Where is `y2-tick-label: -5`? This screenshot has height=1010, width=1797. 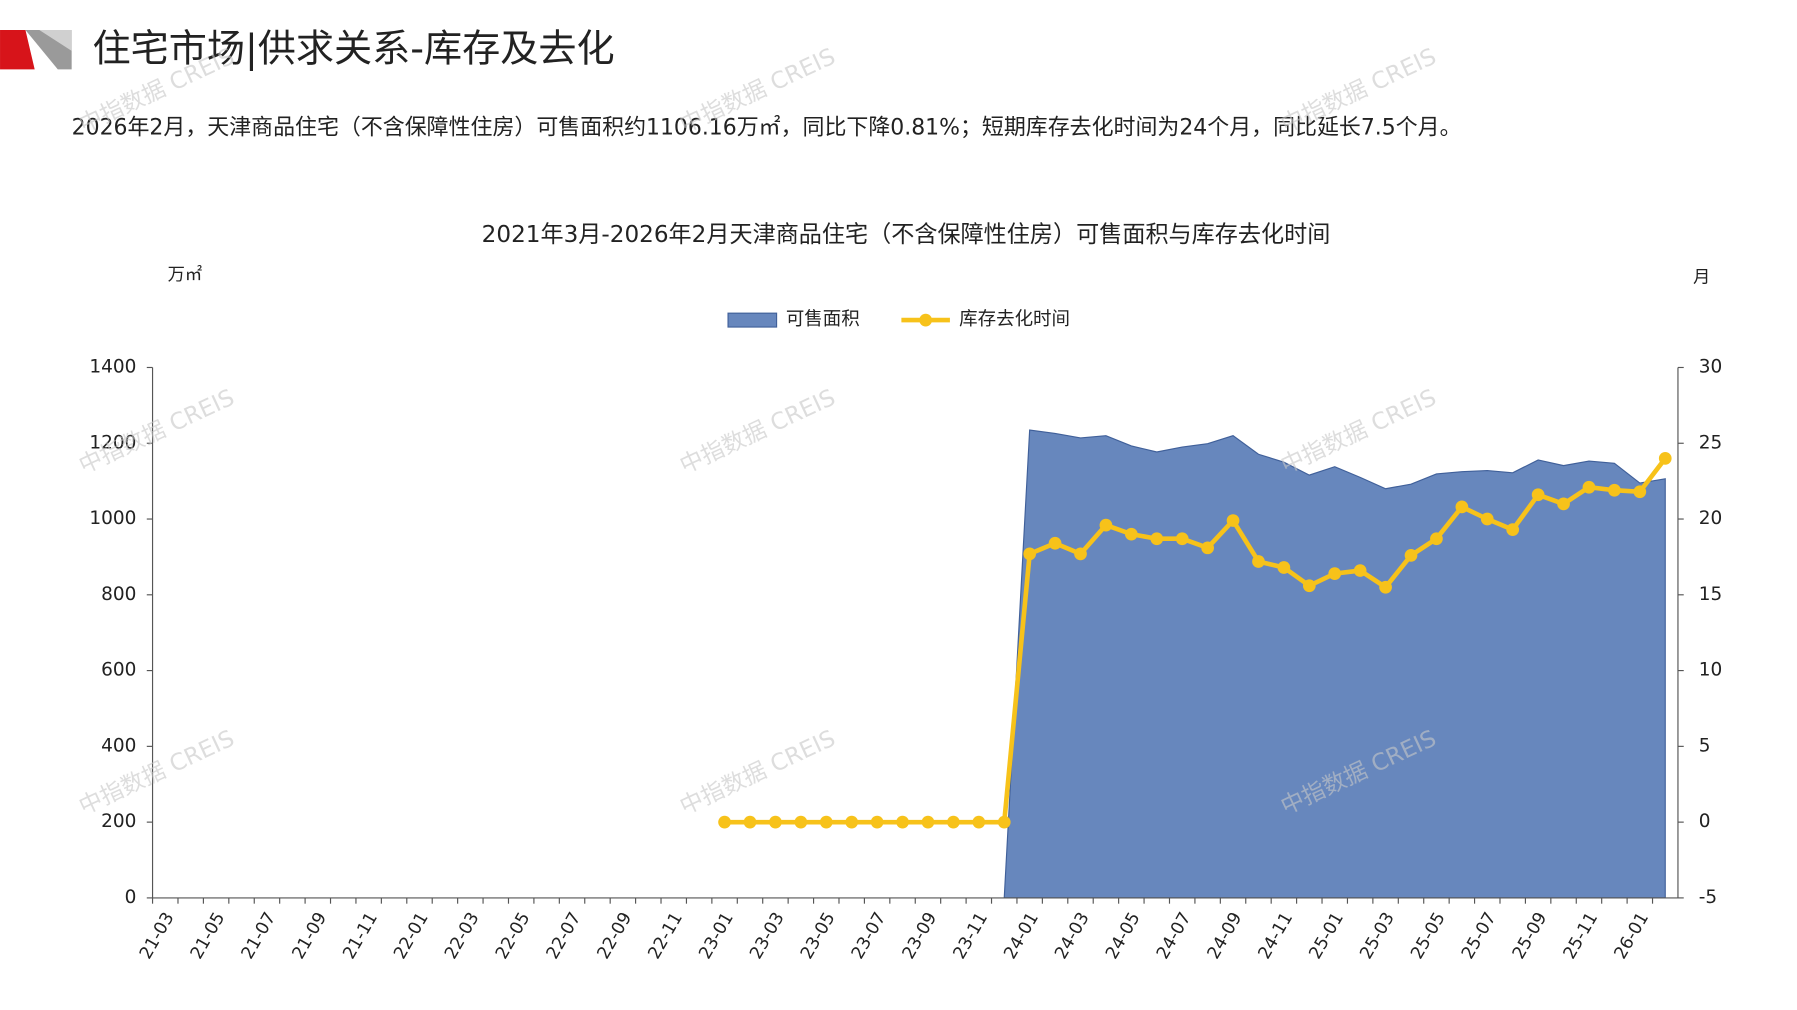 y2-tick-label: -5 is located at coordinates (1708, 897).